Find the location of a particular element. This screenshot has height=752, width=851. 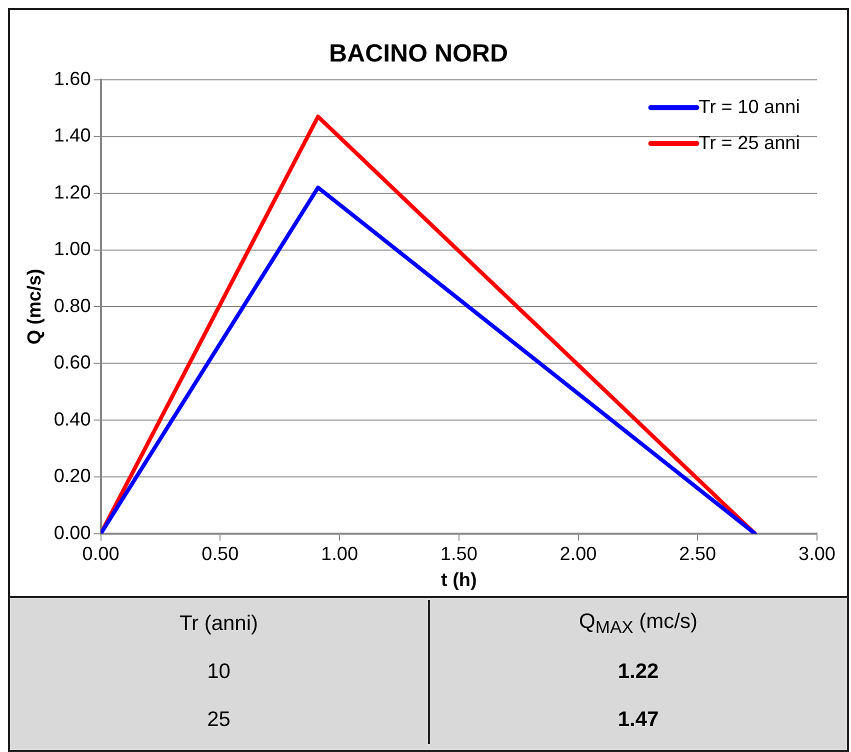

x-tick-label: 2.00 is located at coordinates (578, 555).